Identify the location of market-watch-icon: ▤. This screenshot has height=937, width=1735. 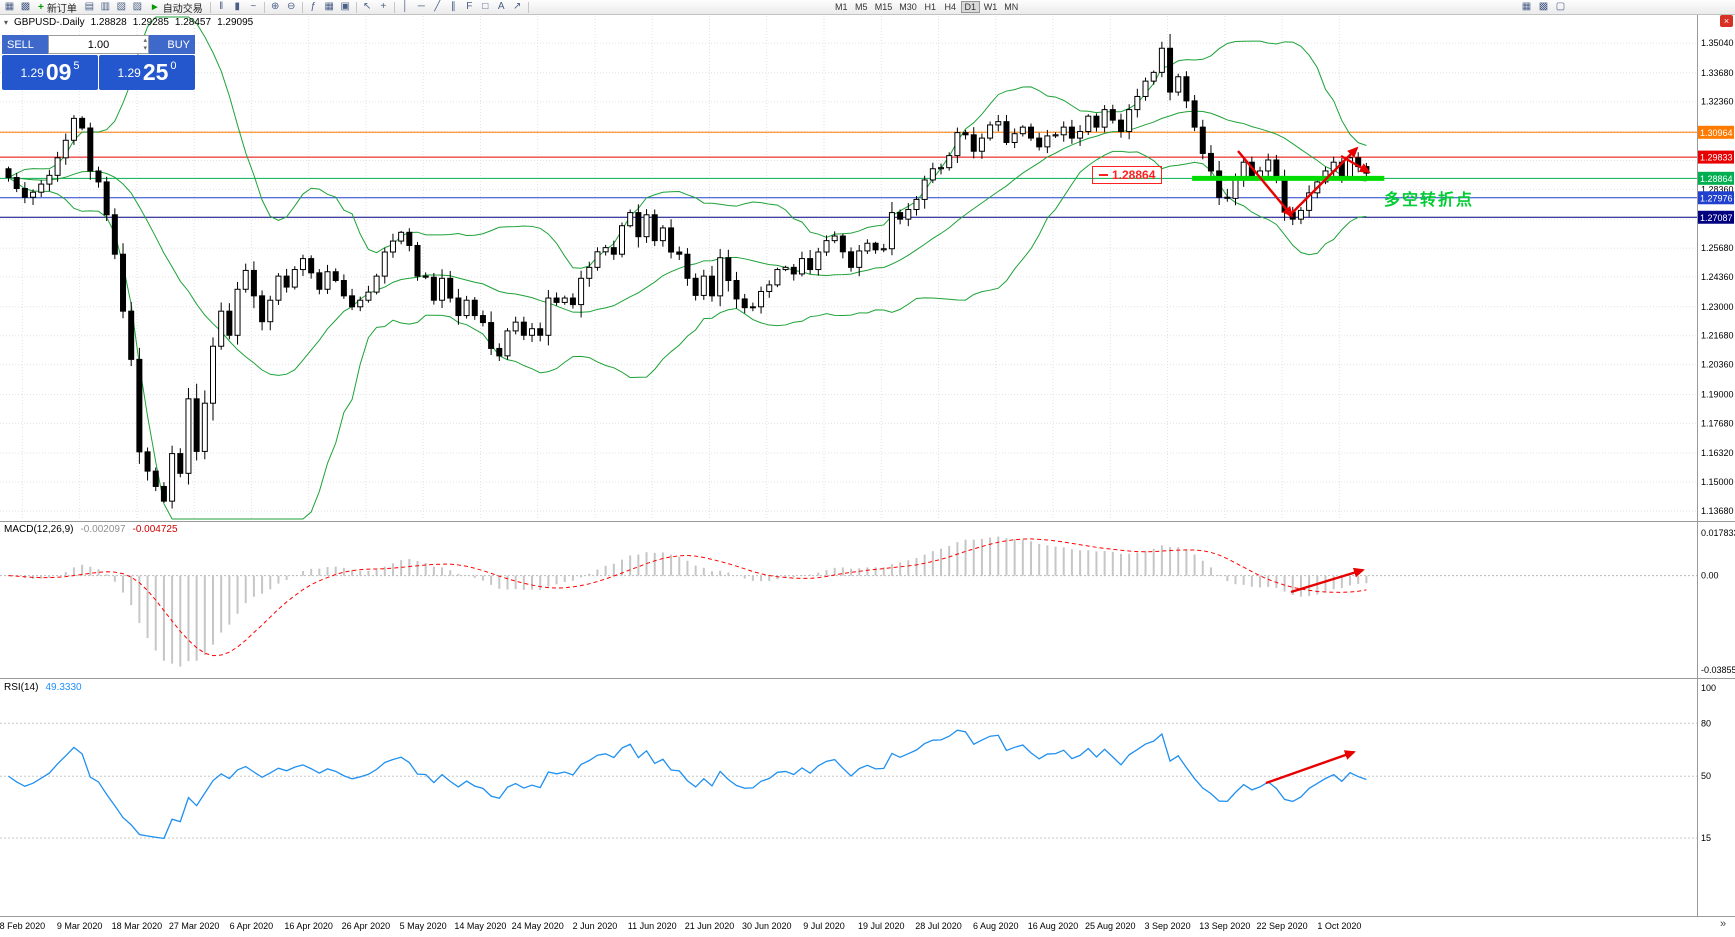
(89, 6).